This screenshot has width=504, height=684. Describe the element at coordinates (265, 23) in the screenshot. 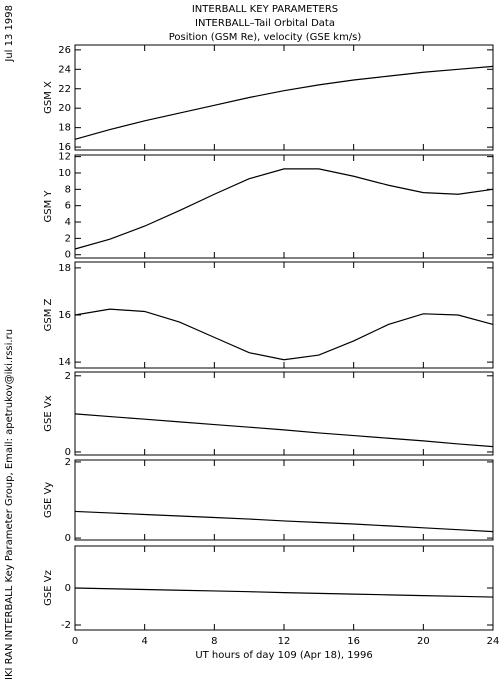

I see `title-line: INTERBALL–Tail Orbital Data` at that location.